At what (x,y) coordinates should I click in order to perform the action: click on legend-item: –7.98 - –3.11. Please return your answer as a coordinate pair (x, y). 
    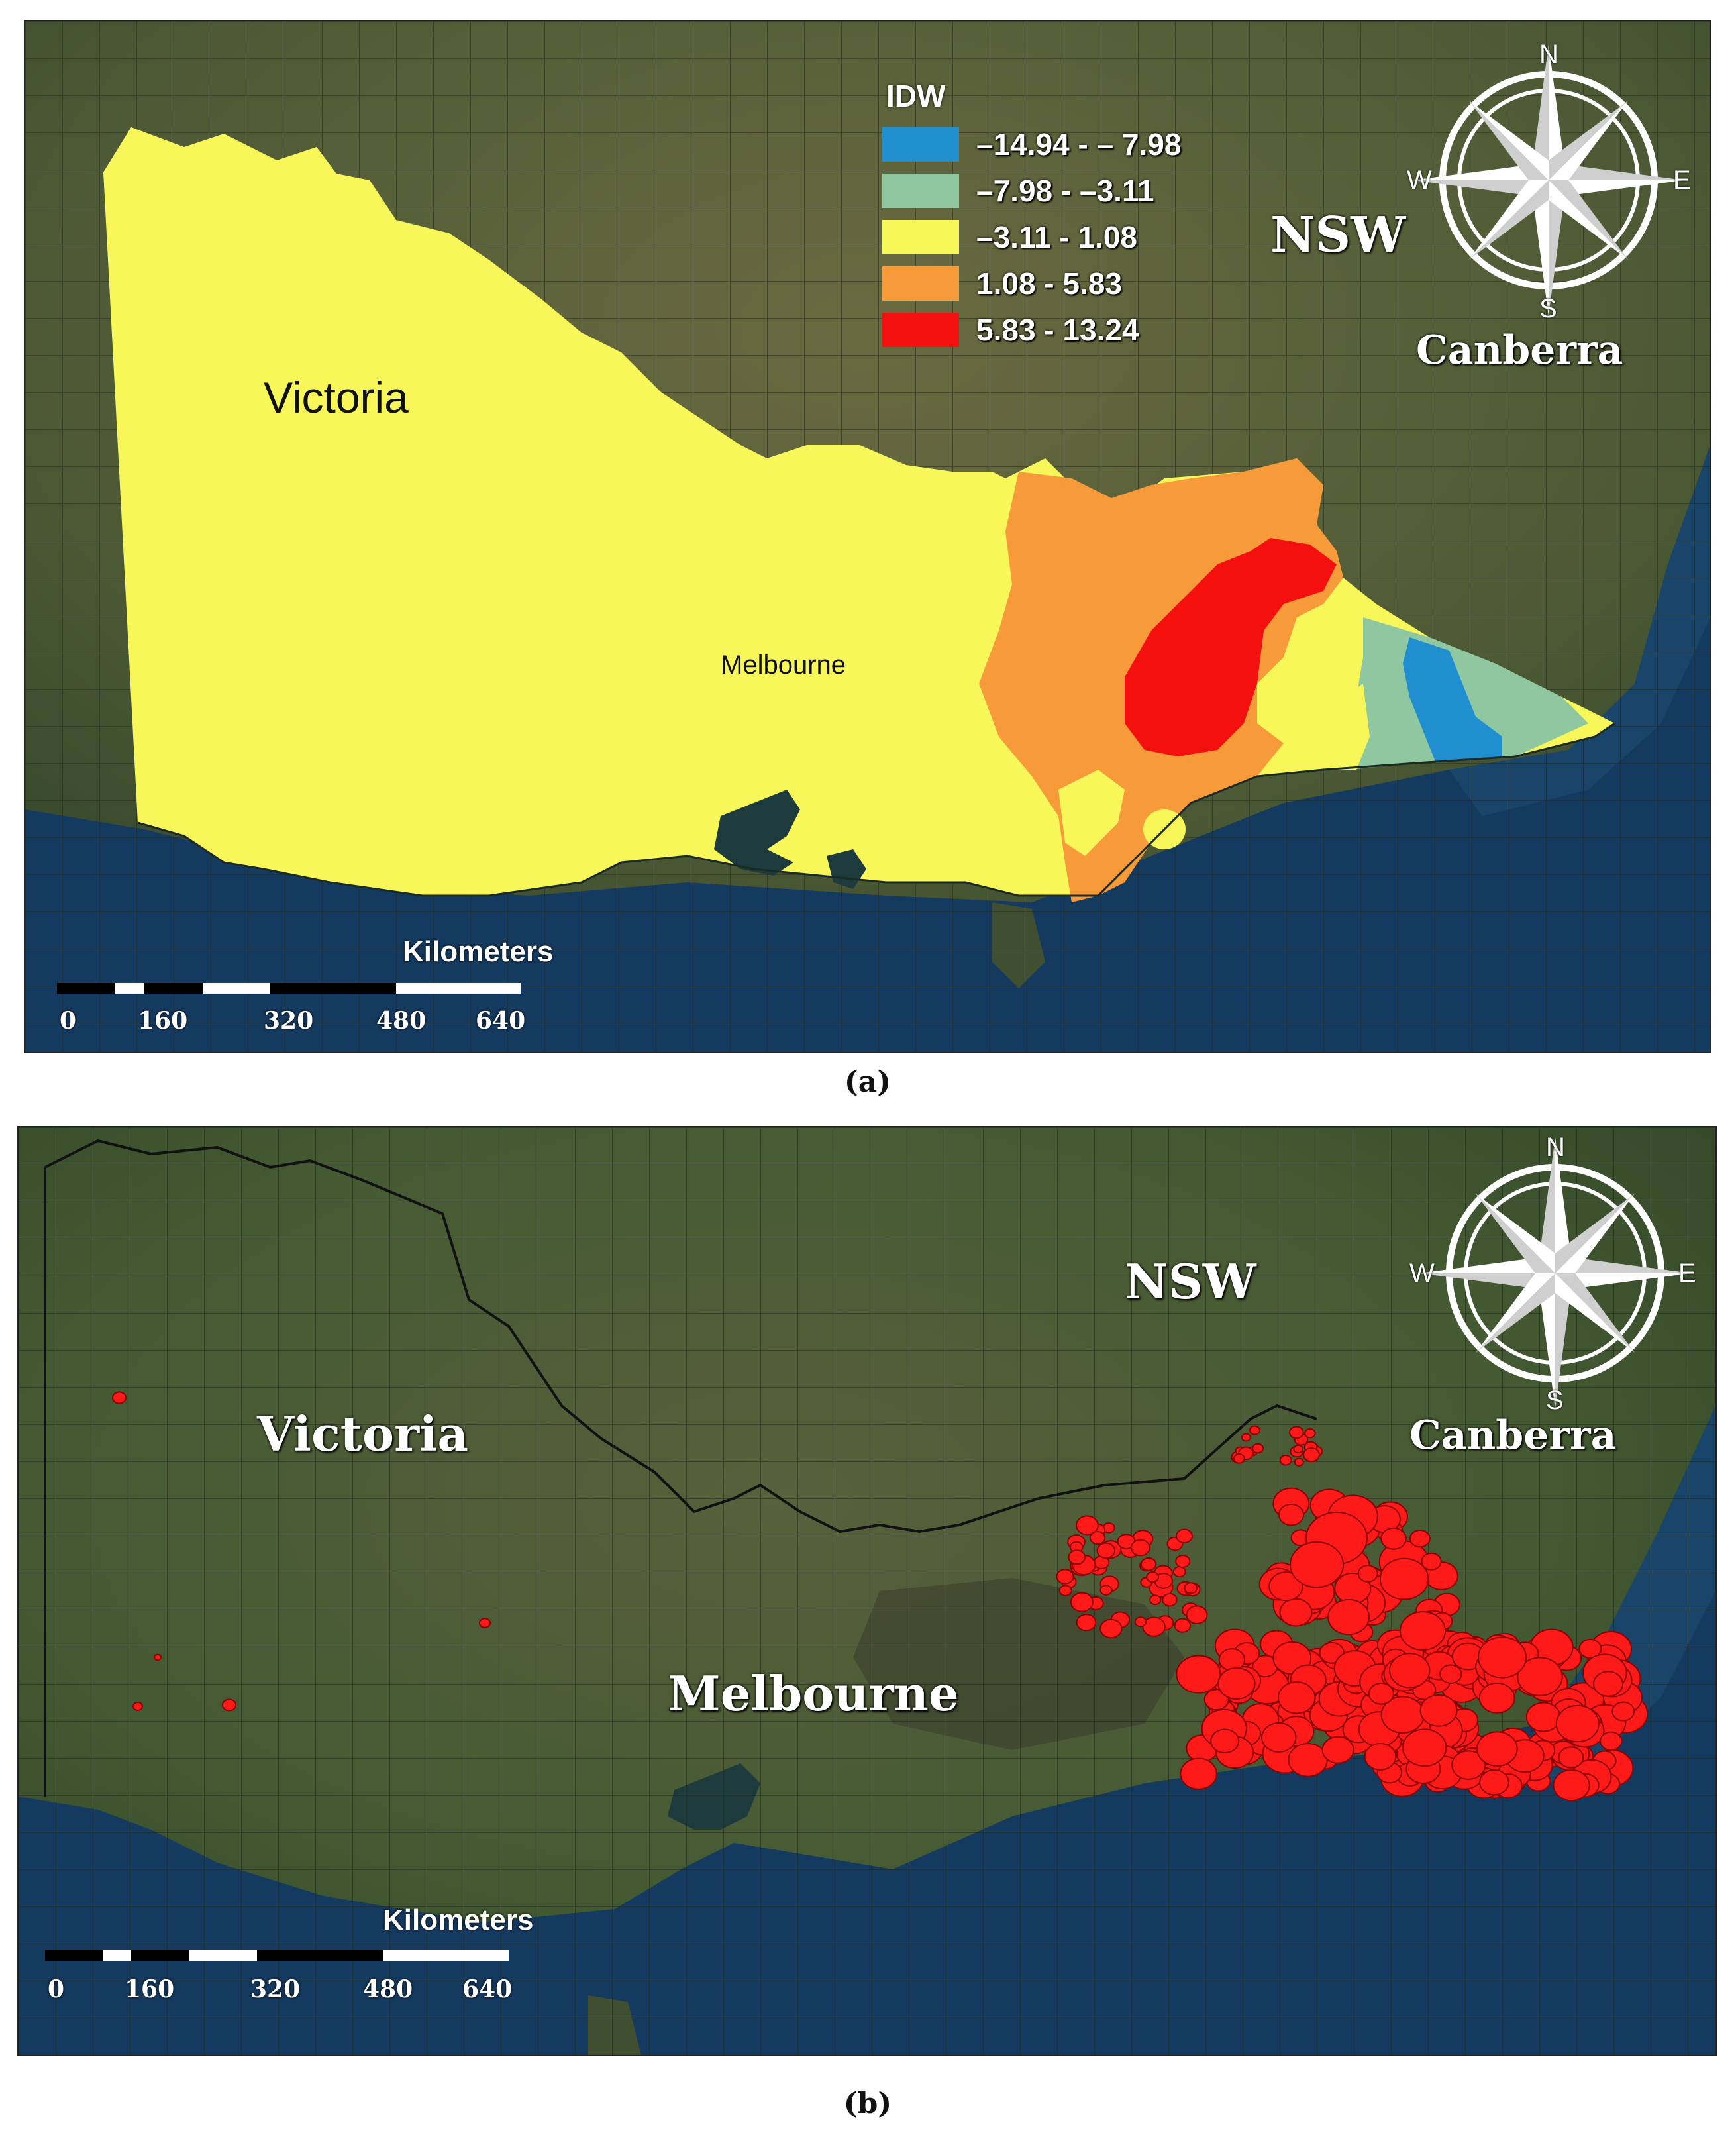
    Looking at the image, I should click on (1018, 190).